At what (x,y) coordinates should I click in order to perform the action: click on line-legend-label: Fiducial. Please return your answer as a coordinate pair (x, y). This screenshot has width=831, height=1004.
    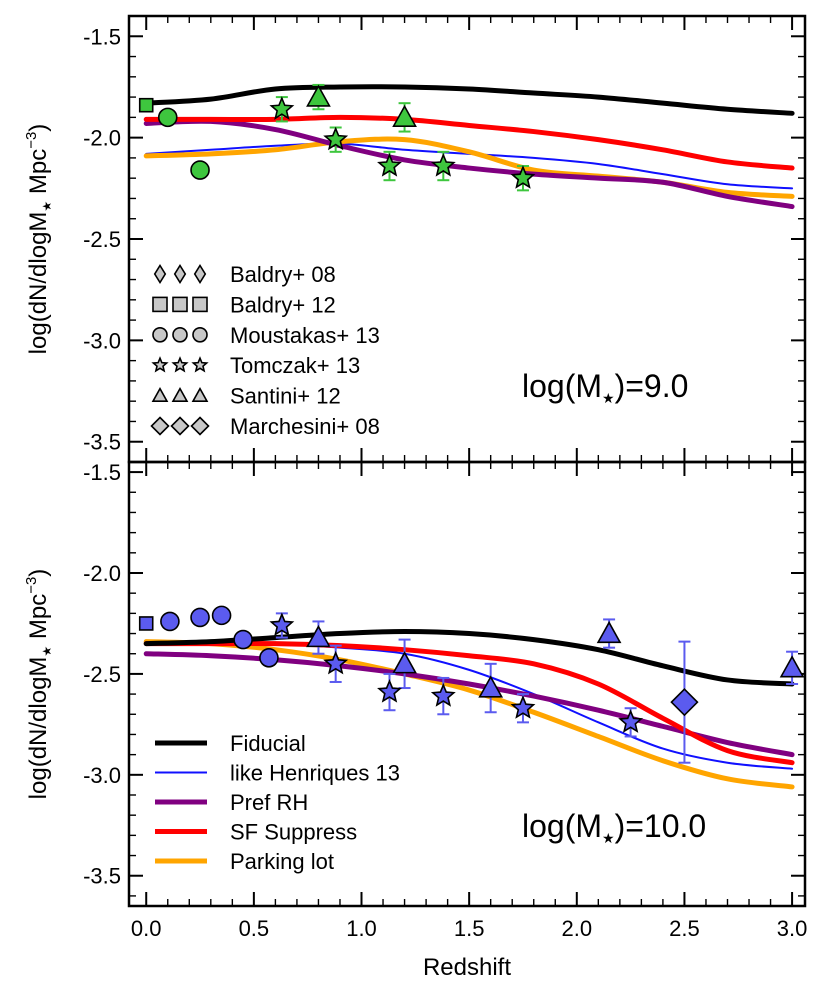
    Looking at the image, I should click on (268, 743).